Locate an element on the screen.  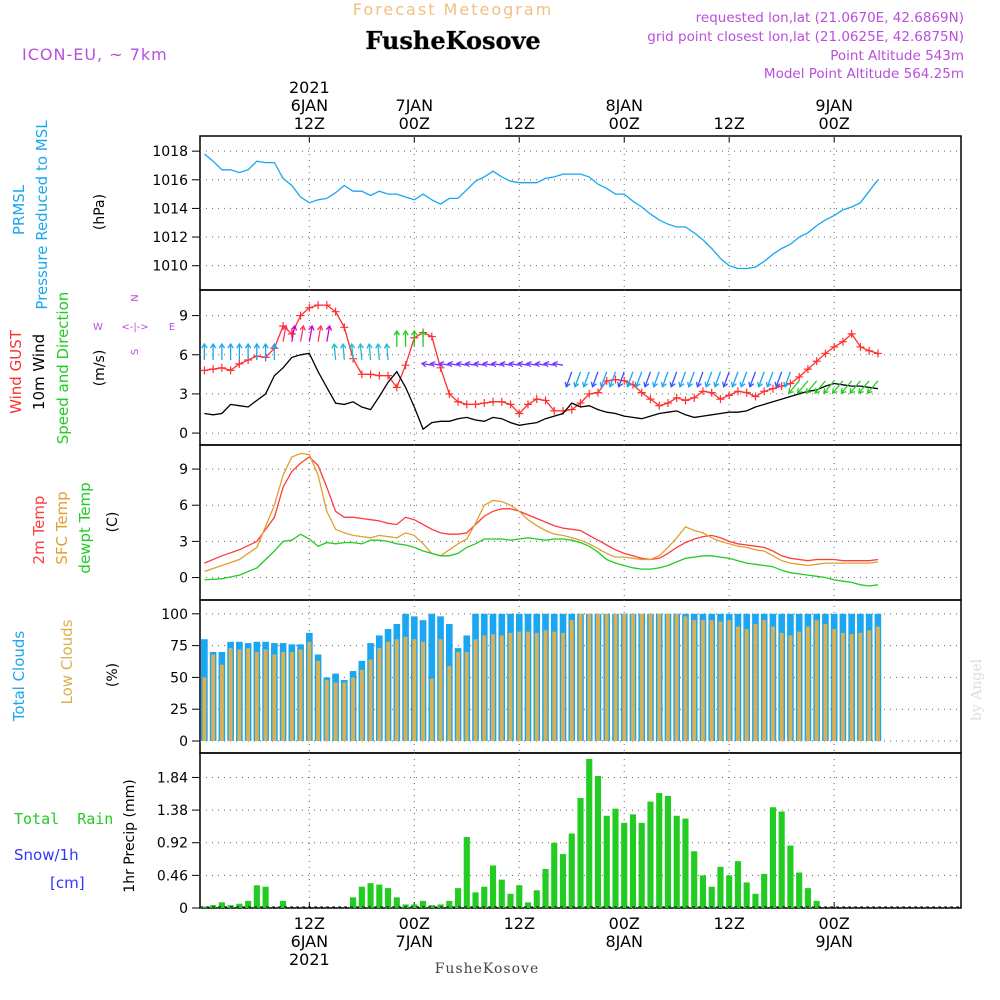
snow-legend: Snow/1h is located at coordinates (46, 855).